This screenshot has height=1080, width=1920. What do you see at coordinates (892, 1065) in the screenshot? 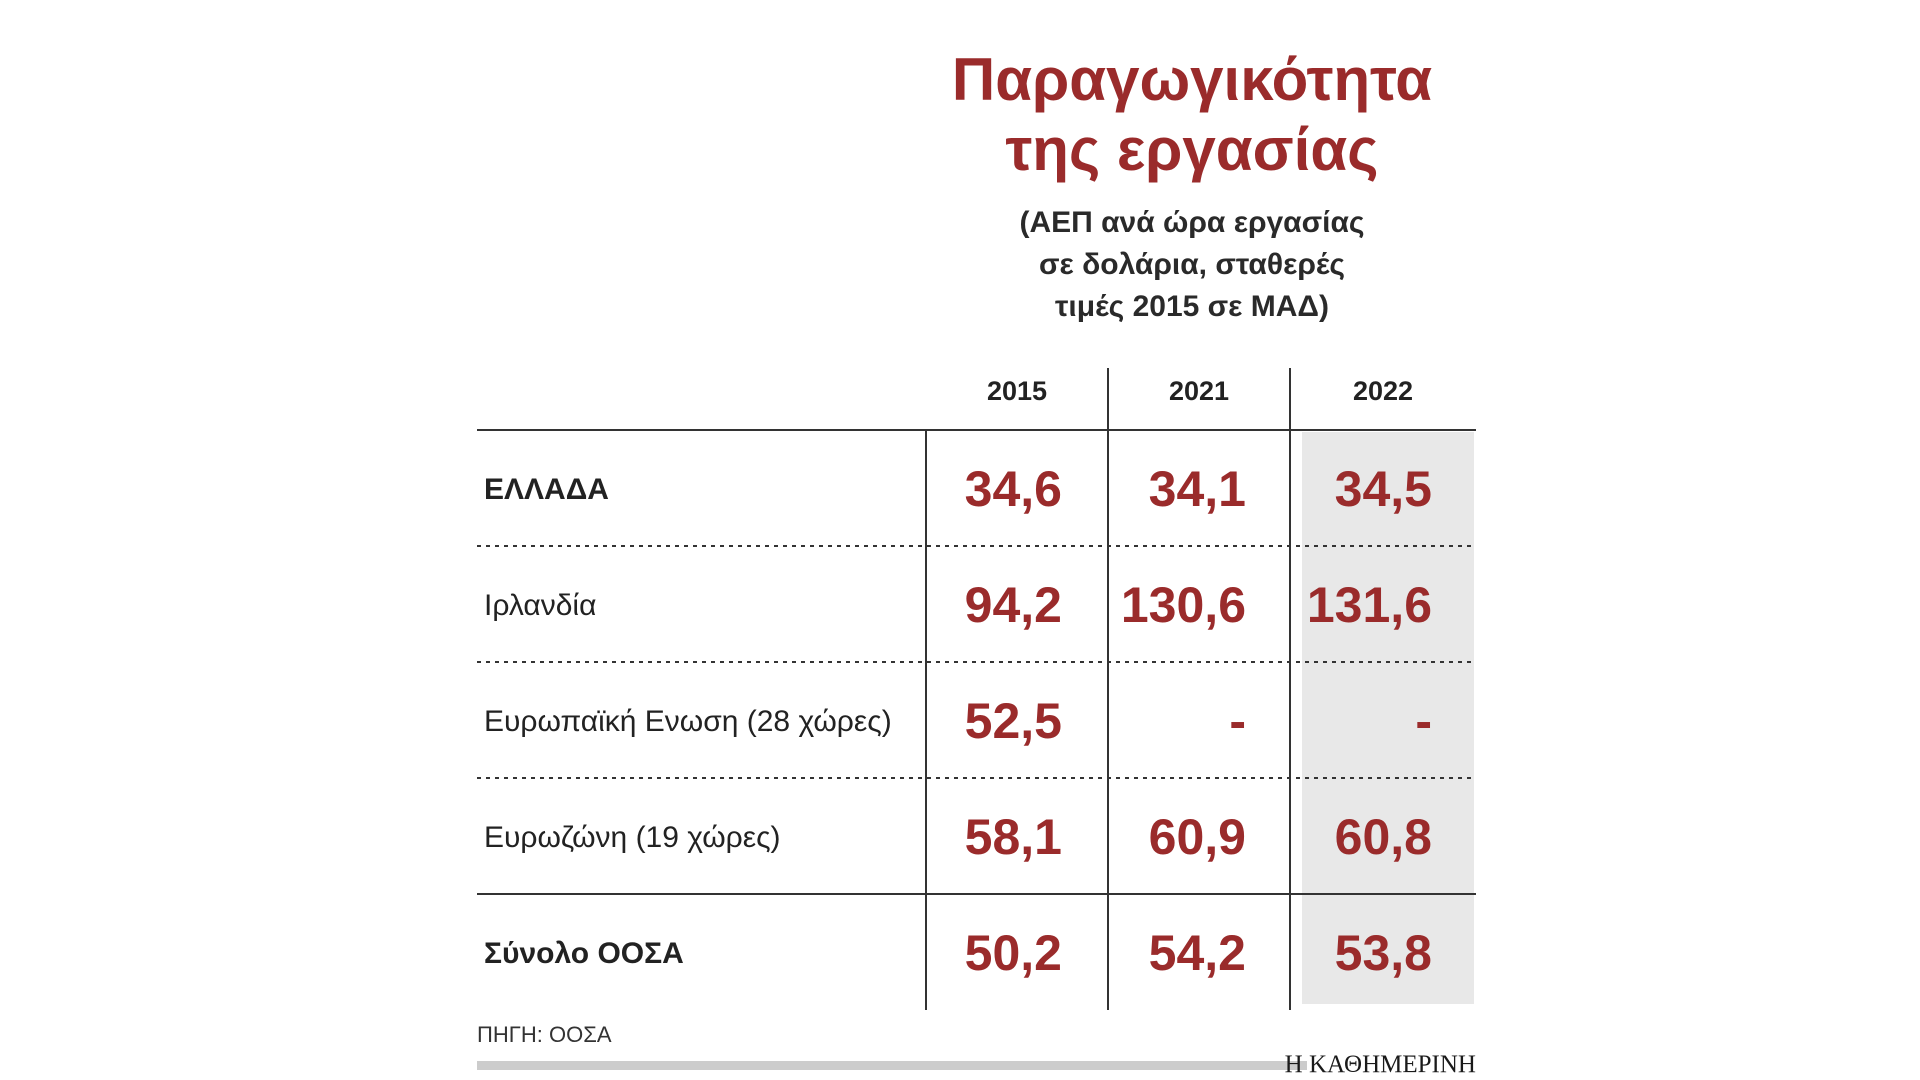
I see `footer-bar` at bounding box center [892, 1065].